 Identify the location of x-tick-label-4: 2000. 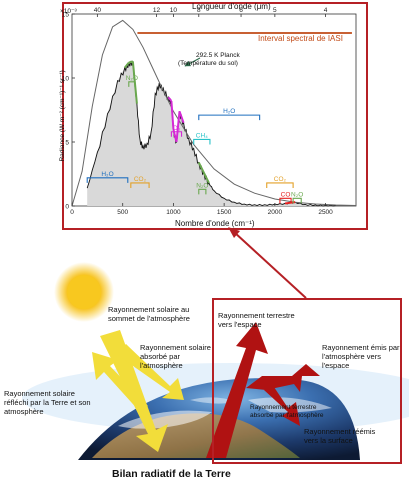
(275, 212).